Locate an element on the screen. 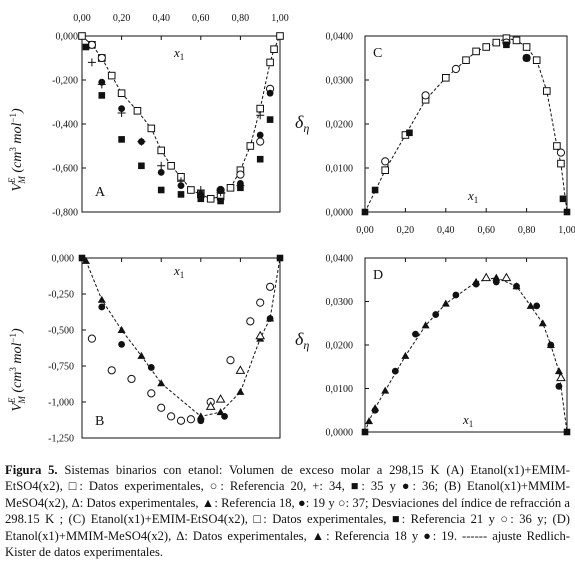 This screenshot has width=575, height=588. caption-label: Figura 5. is located at coordinates (31, 470).